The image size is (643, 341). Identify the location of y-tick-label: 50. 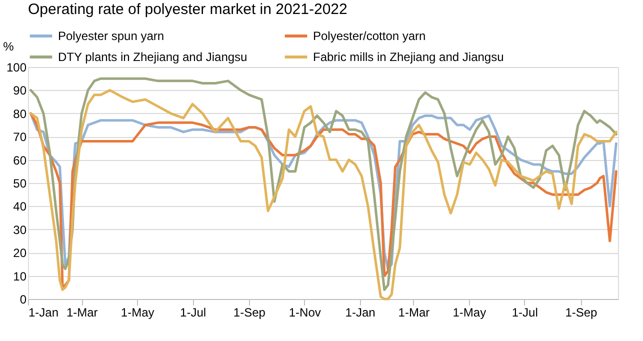
(20, 183).